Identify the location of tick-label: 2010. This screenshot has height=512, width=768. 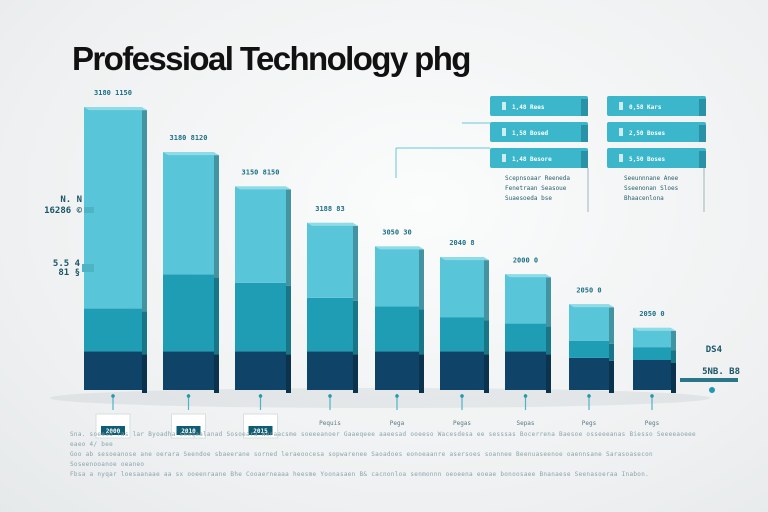
(188, 431).